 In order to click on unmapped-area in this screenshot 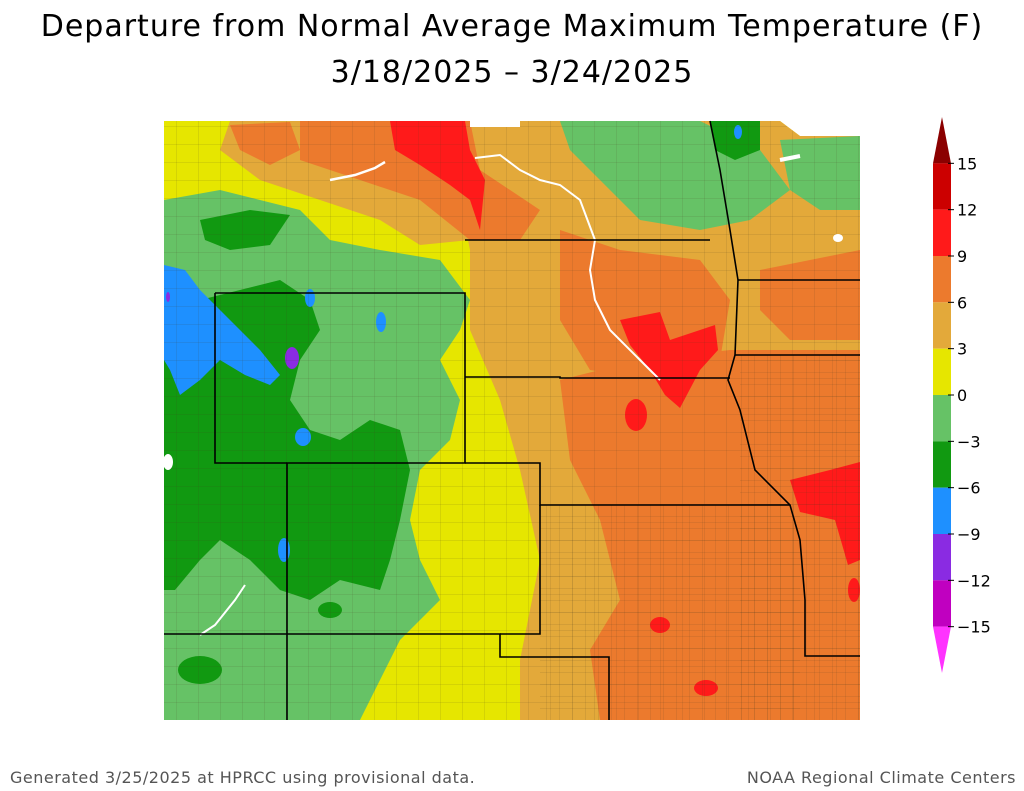, I will do `click(495, 124)`.